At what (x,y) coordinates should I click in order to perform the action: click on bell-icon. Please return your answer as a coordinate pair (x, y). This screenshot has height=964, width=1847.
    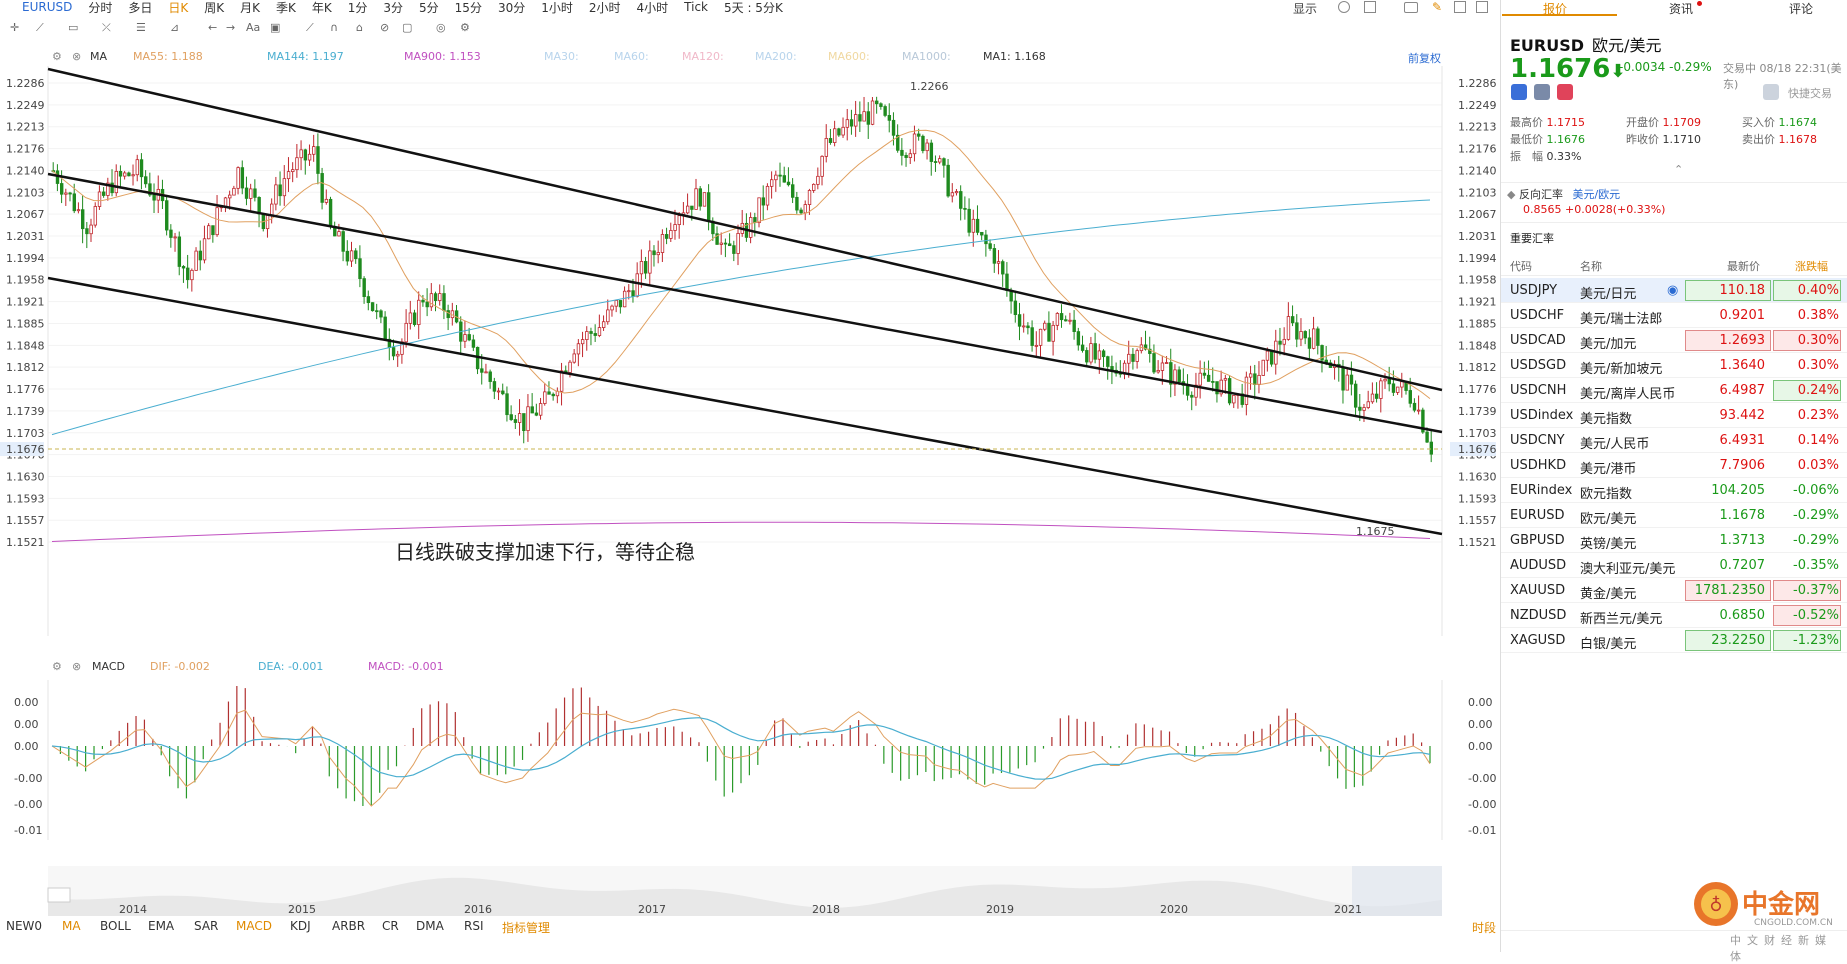
    Looking at the image, I should click on (1771, 92).